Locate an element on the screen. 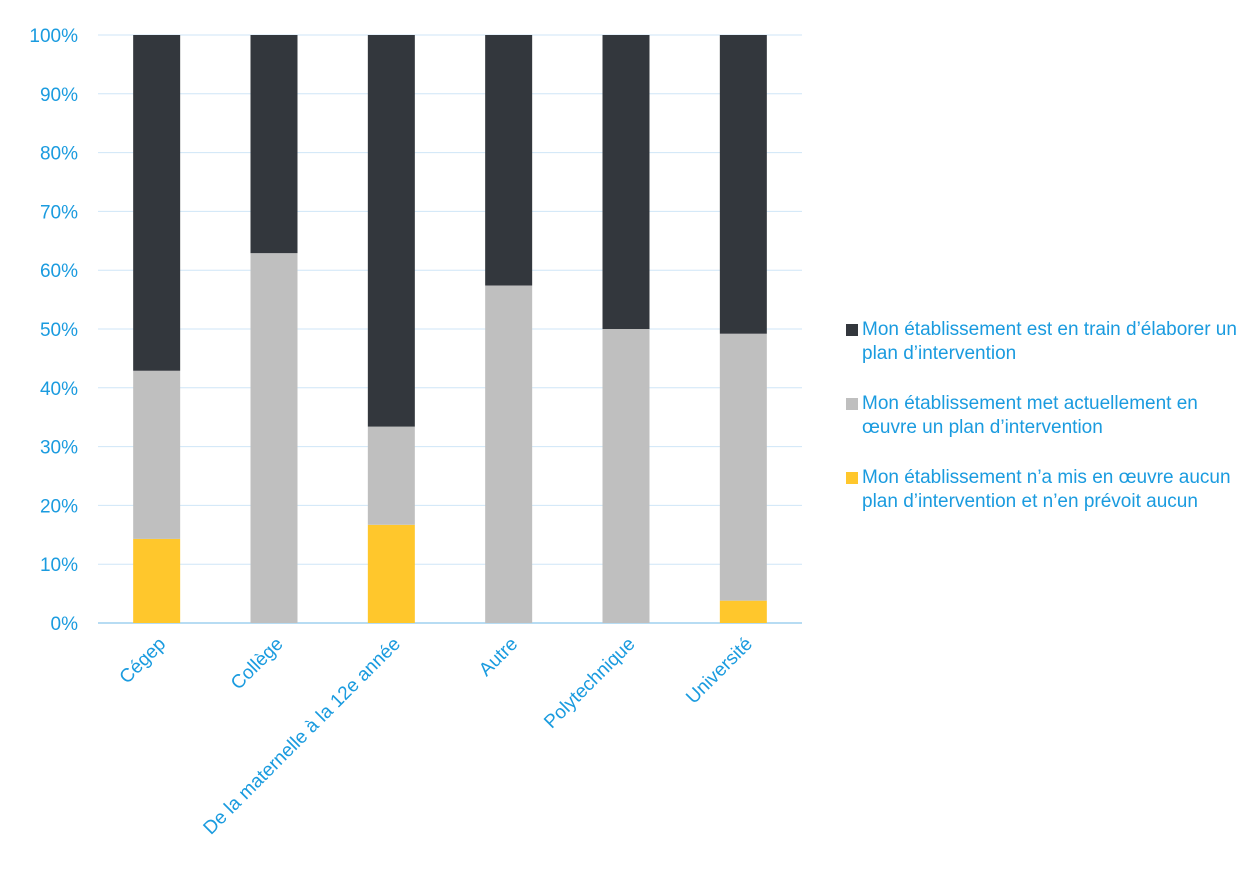 The height and width of the screenshot is (893, 1257). x-tick-label: De la maternelle à la 12e année is located at coordinates (302, 736).